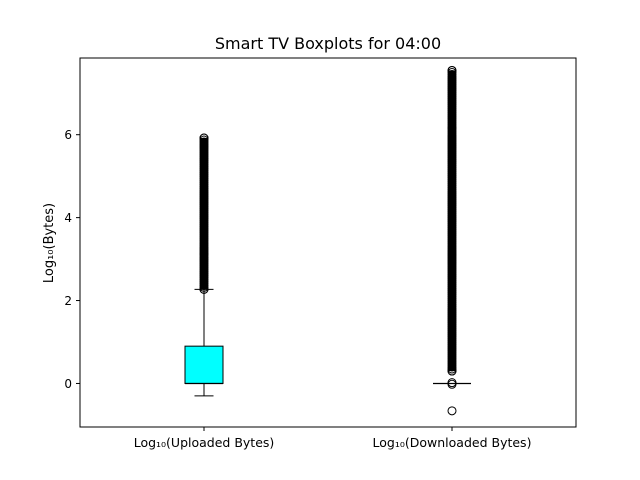  I want to click on y-axis: 0 2 4 6, so click(72, 259).